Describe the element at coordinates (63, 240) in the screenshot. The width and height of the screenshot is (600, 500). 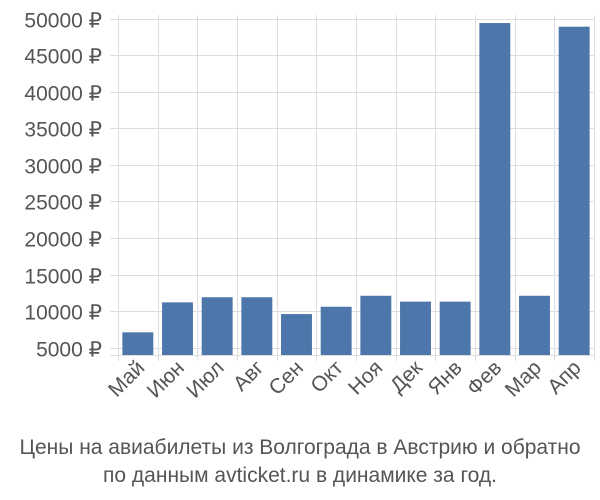
I see `y-tick-label: 20000 ₽` at that location.